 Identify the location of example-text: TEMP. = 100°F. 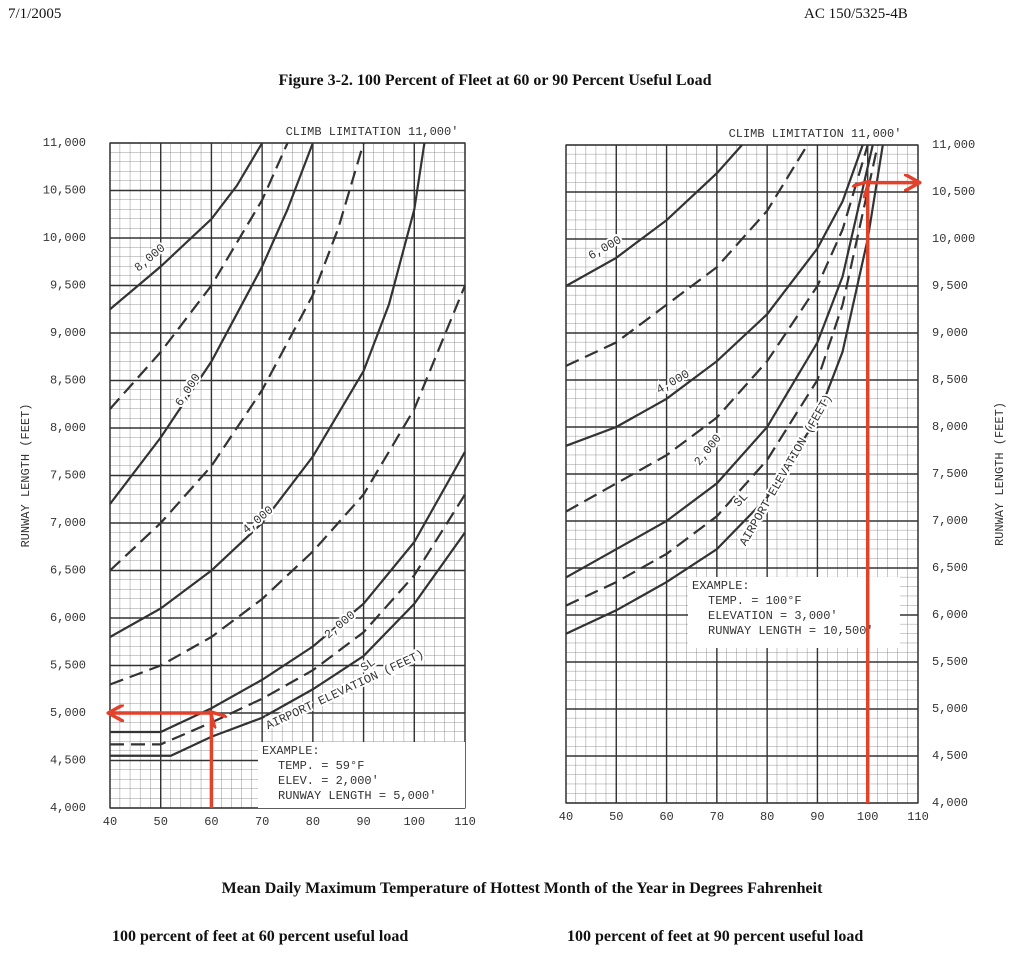
(755, 601).